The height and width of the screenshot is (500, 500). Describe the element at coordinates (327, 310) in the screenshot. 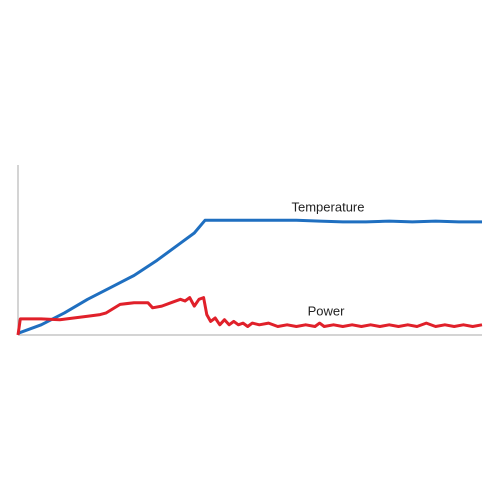

I see `series-label: Power` at that location.